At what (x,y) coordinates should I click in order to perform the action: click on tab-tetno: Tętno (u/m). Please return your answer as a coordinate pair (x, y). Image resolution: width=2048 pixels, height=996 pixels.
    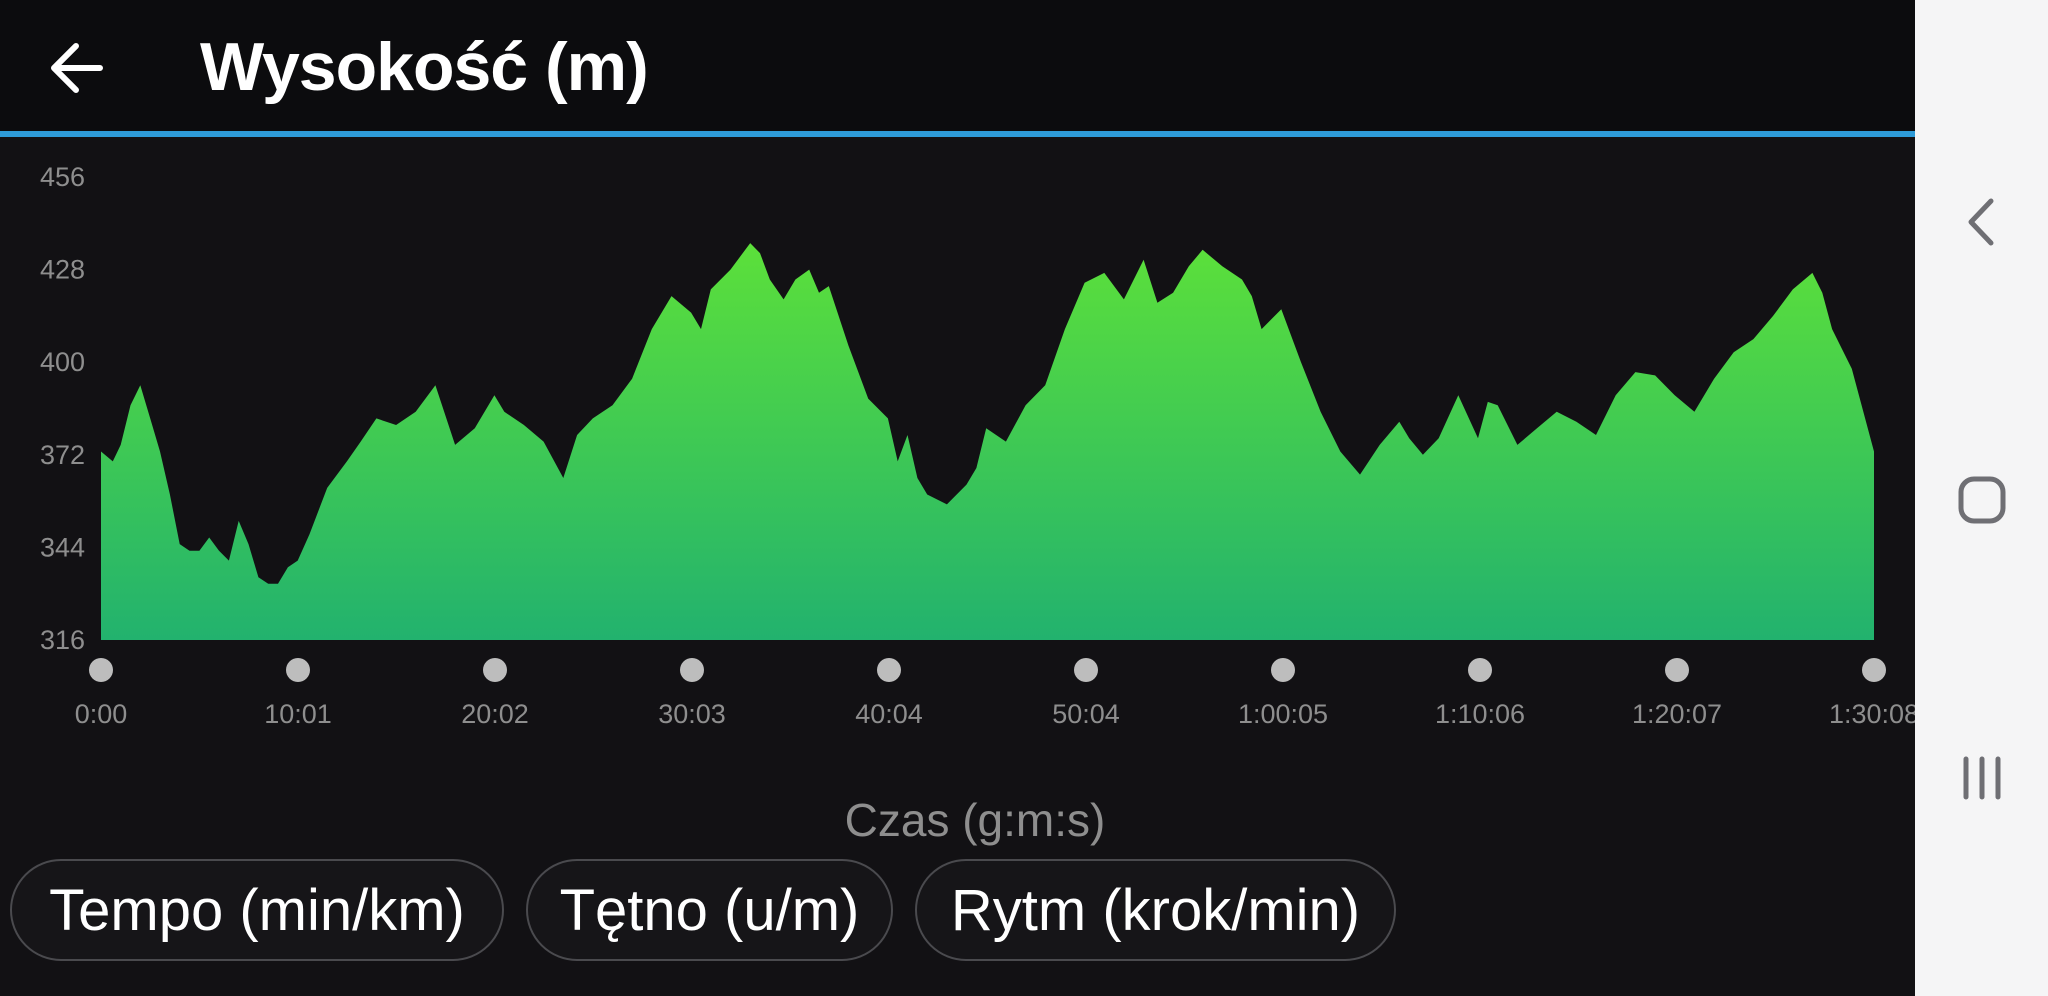
    Looking at the image, I should click on (709, 910).